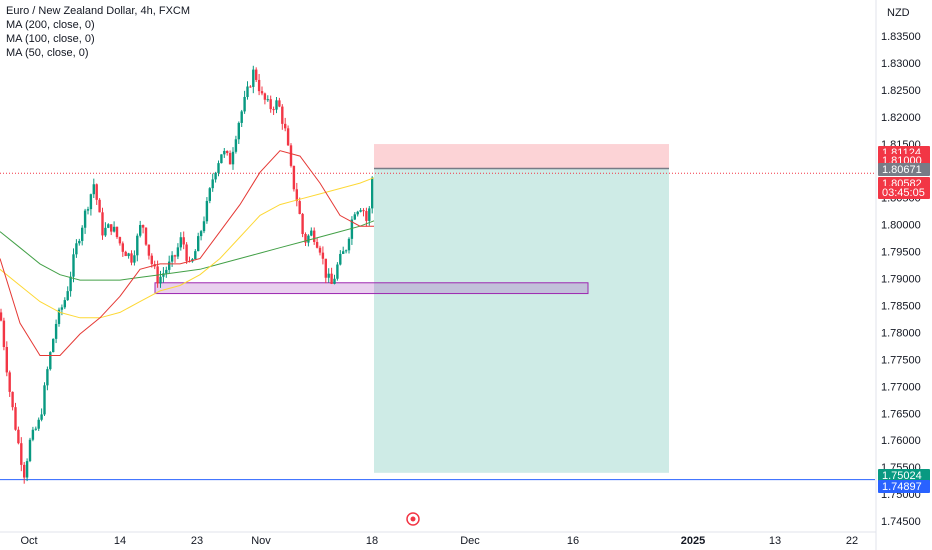 The image size is (932, 550). Describe the element at coordinates (50, 25) in the screenshot. I see `indicator-ma200: MA (200, close, 0)` at that location.